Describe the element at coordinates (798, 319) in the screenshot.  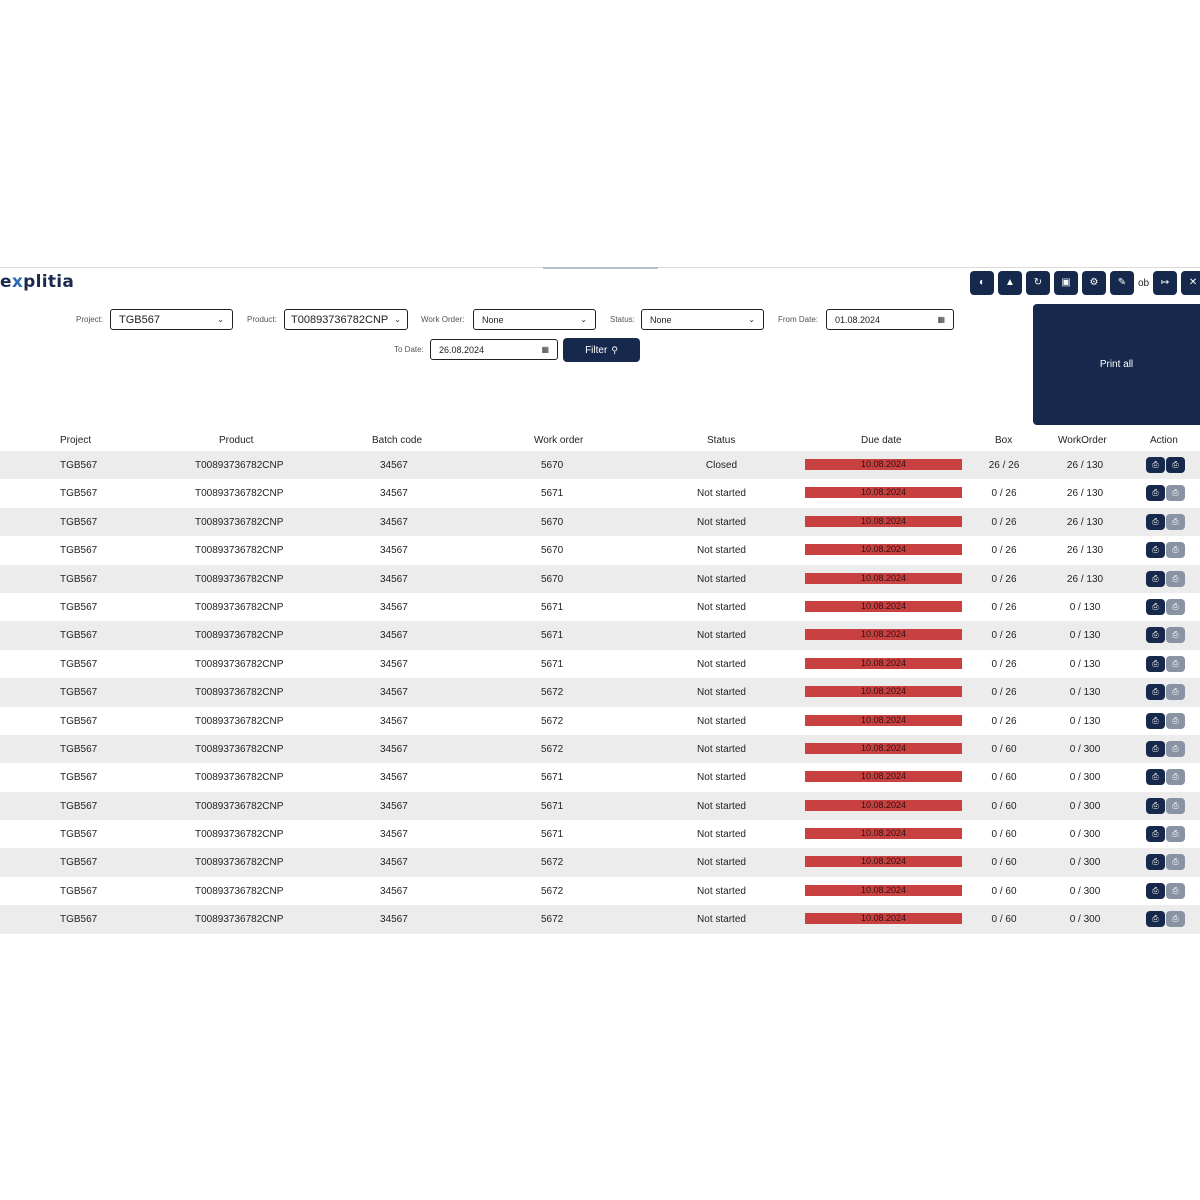
I see `from-date-label: From Date:` at that location.